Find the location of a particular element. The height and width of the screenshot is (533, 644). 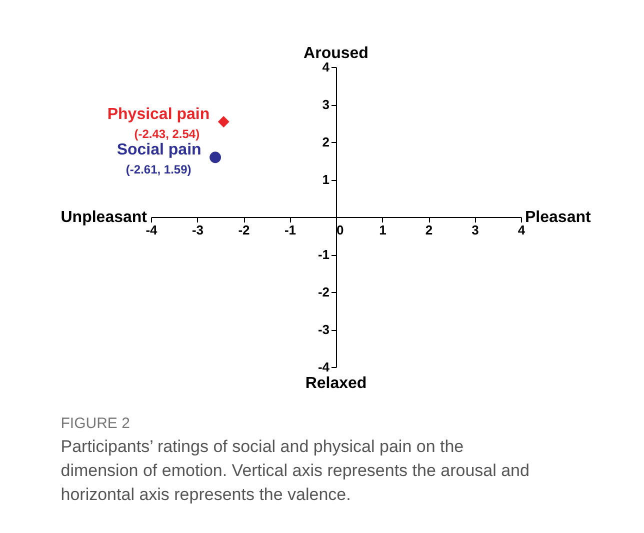

y-tick-label: -4 is located at coordinates (324, 367).